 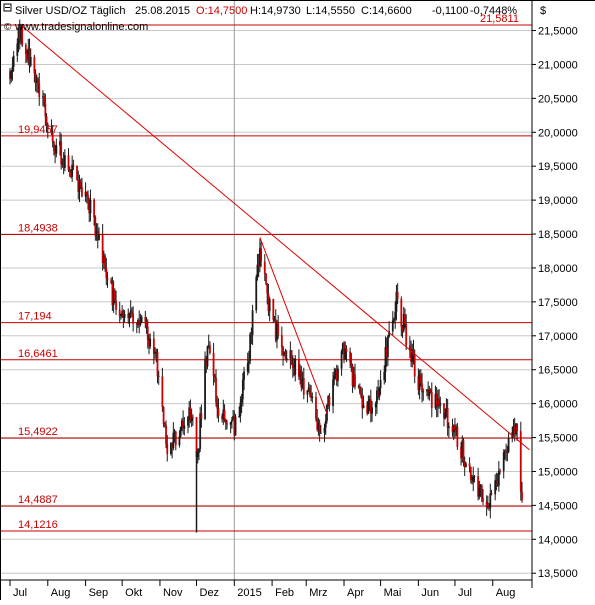 What do you see at coordinates (543, 11) in the screenshot?
I see `y-axis-unit: $` at bounding box center [543, 11].